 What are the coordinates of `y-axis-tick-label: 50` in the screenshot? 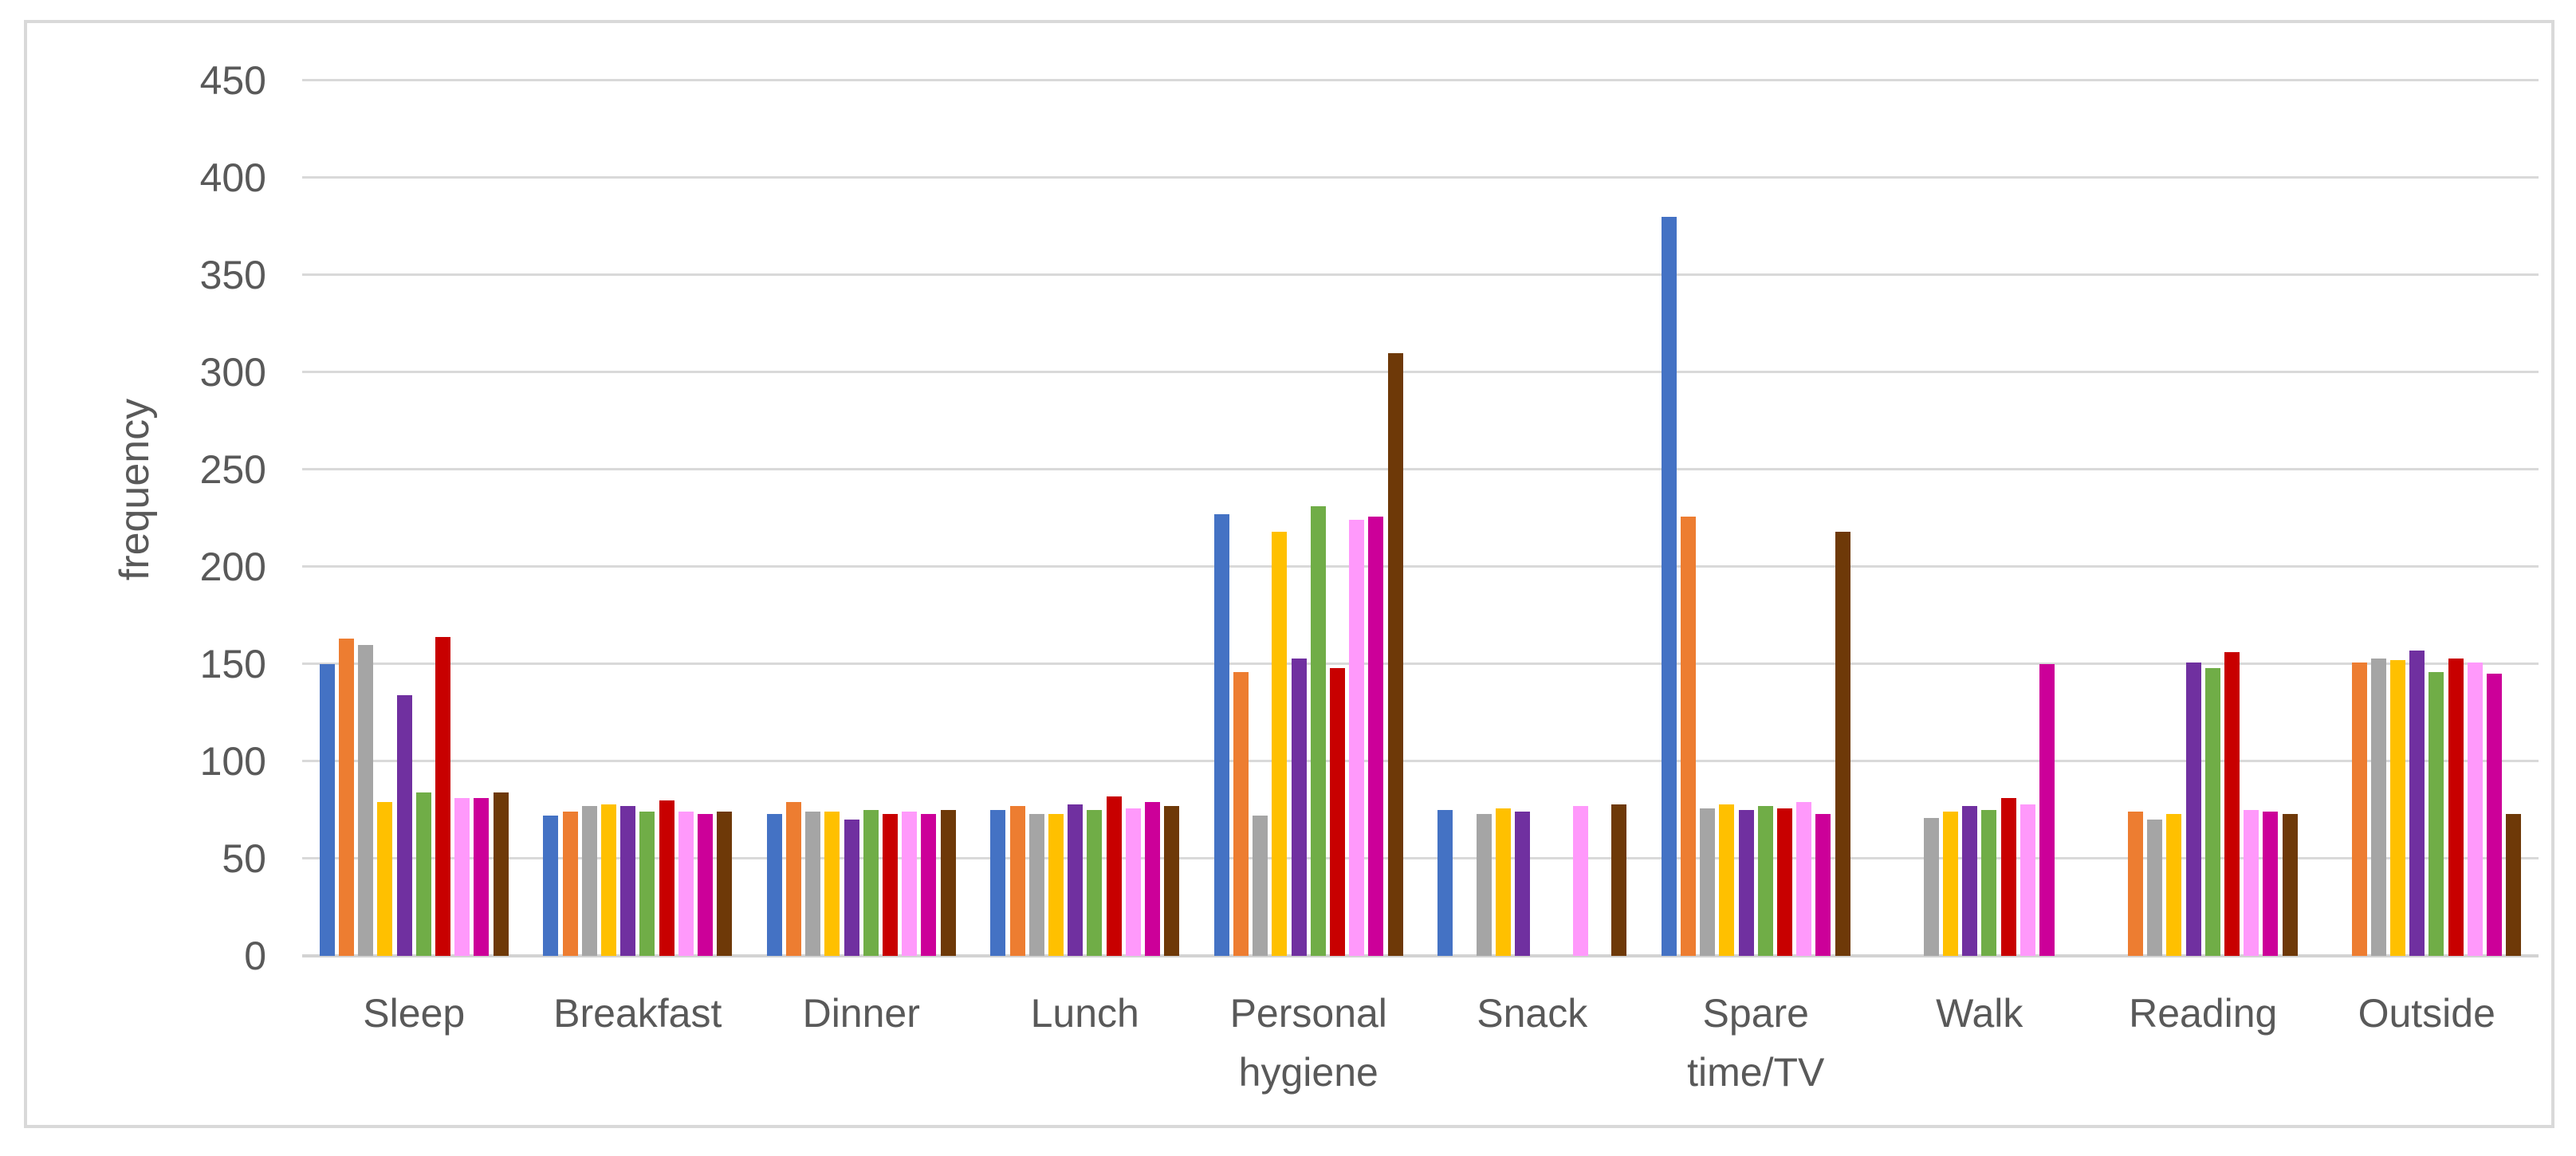 It's located at (244, 858).